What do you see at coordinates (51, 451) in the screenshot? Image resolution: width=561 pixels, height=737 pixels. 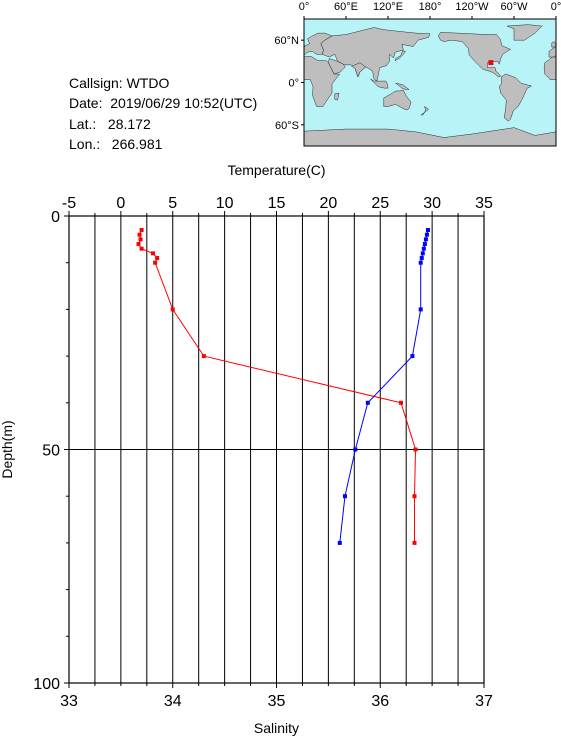 I see `y-axis-tick-label: 50` at bounding box center [51, 451].